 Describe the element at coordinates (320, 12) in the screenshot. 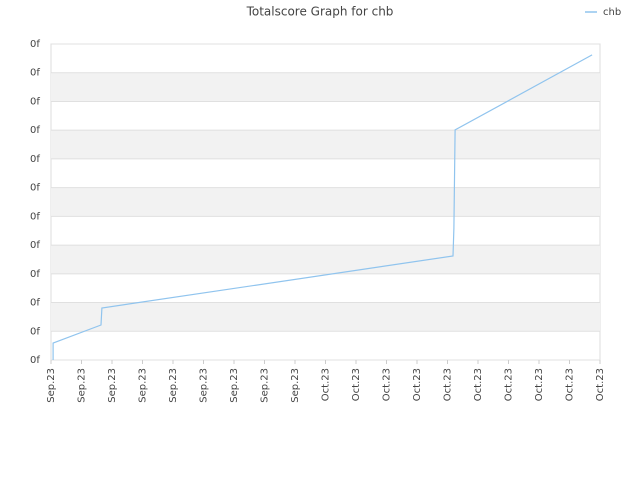

I see `chart-title: Totalscore Graph for chb` at that location.